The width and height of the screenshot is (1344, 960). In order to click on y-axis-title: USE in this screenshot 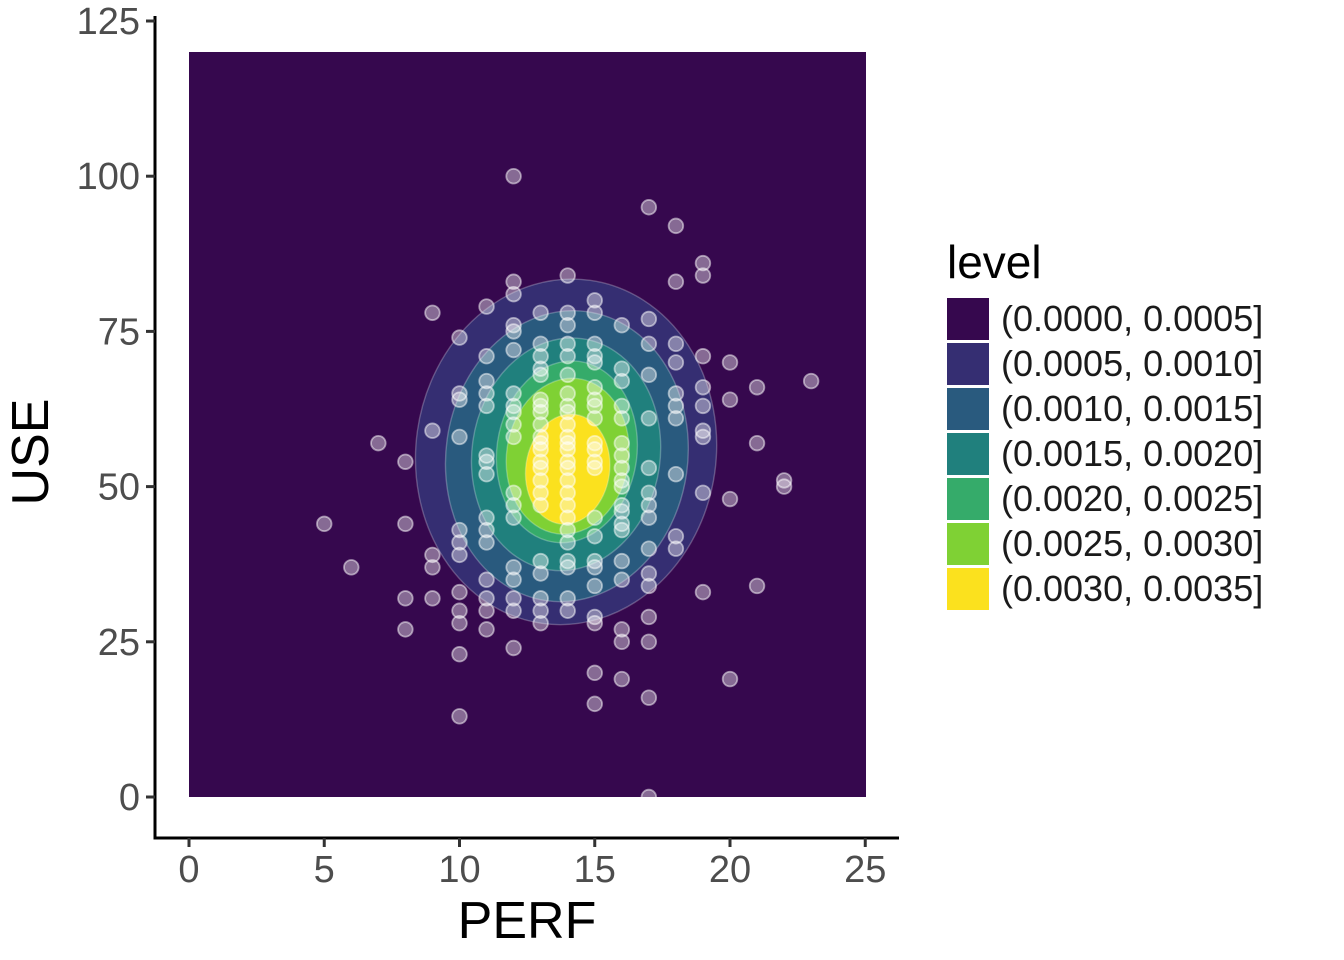, I will do `click(31, 452)`.